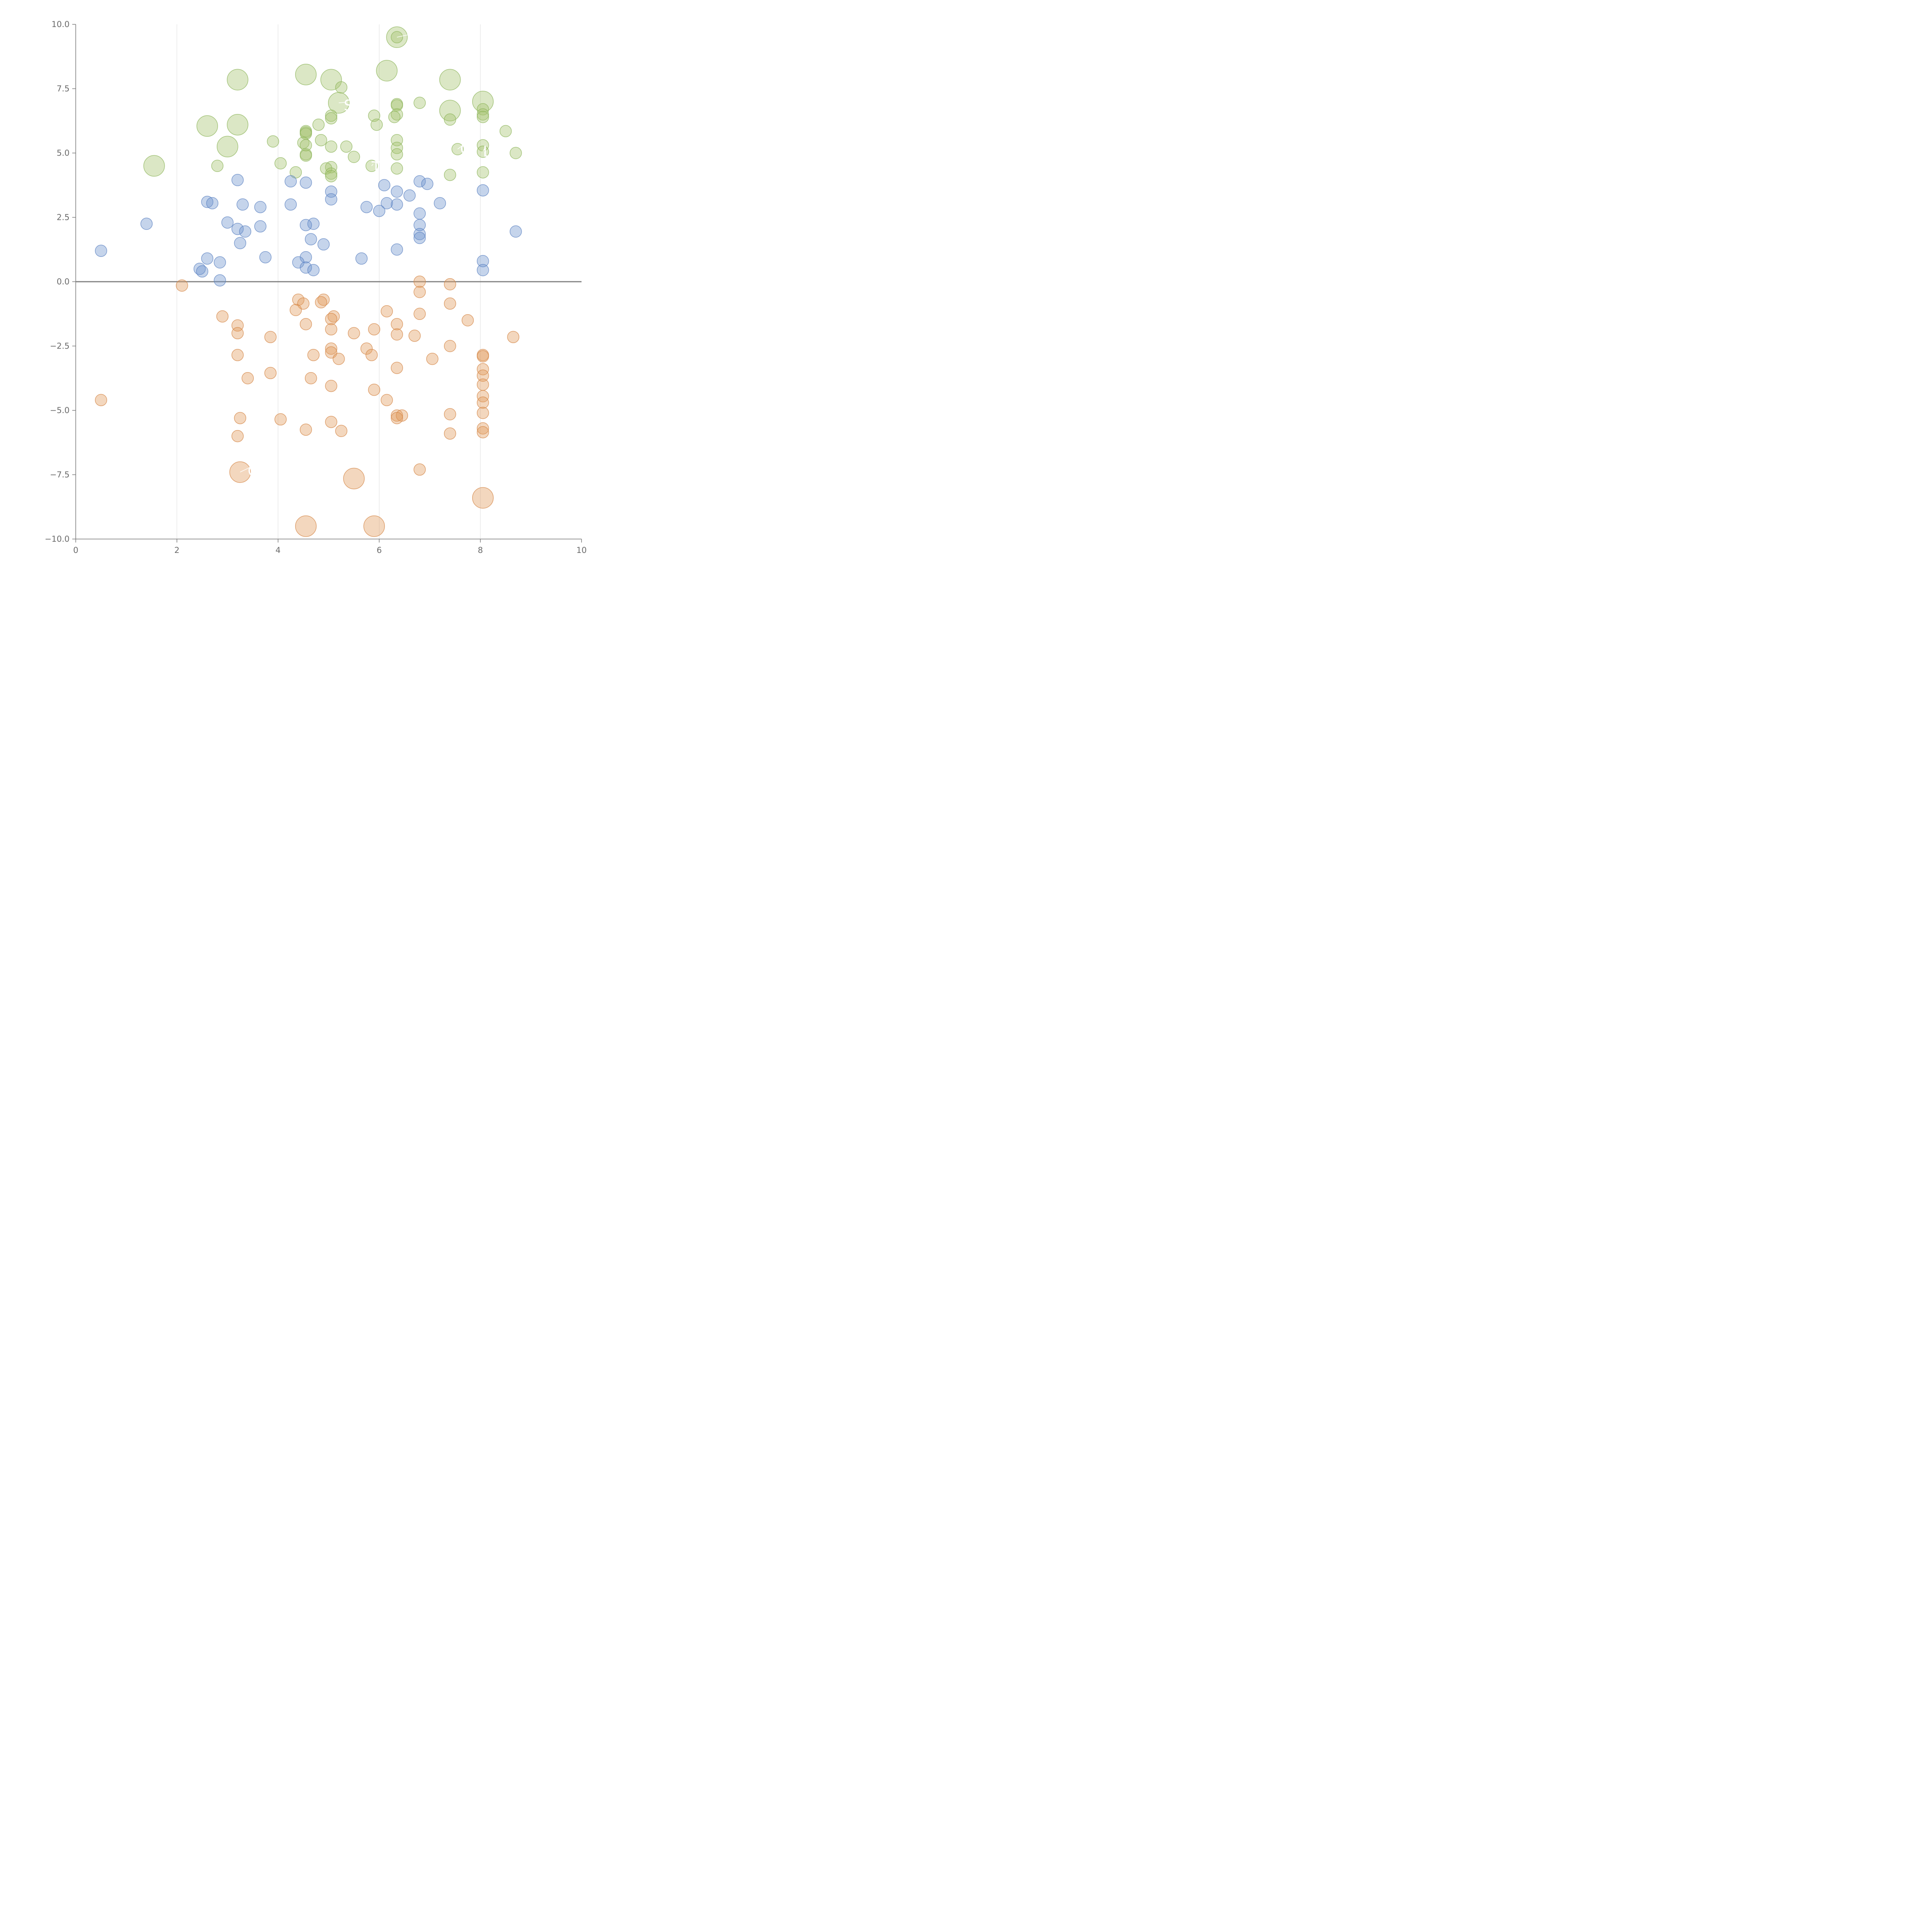 The image size is (1932, 1932). I want to click on x-tick-label: 8, so click(481, 550).